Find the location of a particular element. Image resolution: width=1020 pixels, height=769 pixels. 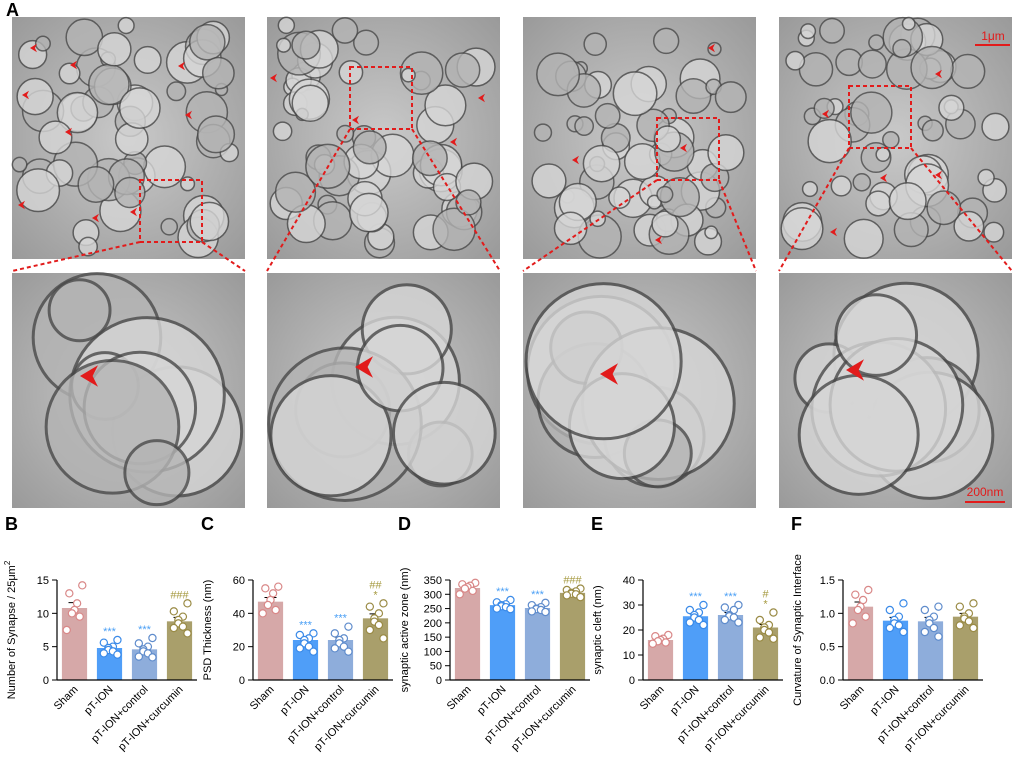

y-tick-label: 40 is located at coordinates (239, 614).